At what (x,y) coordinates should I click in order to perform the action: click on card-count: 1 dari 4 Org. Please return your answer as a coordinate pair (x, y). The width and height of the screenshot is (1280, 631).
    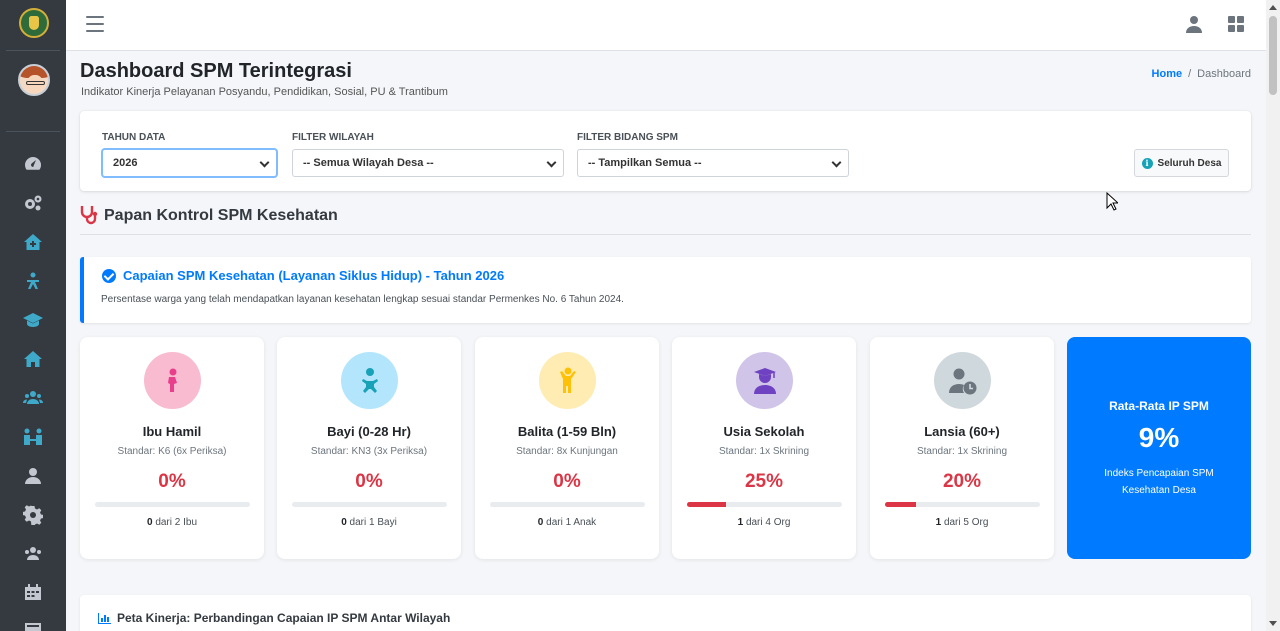
    Looking at the image, I should click on (764, 522).